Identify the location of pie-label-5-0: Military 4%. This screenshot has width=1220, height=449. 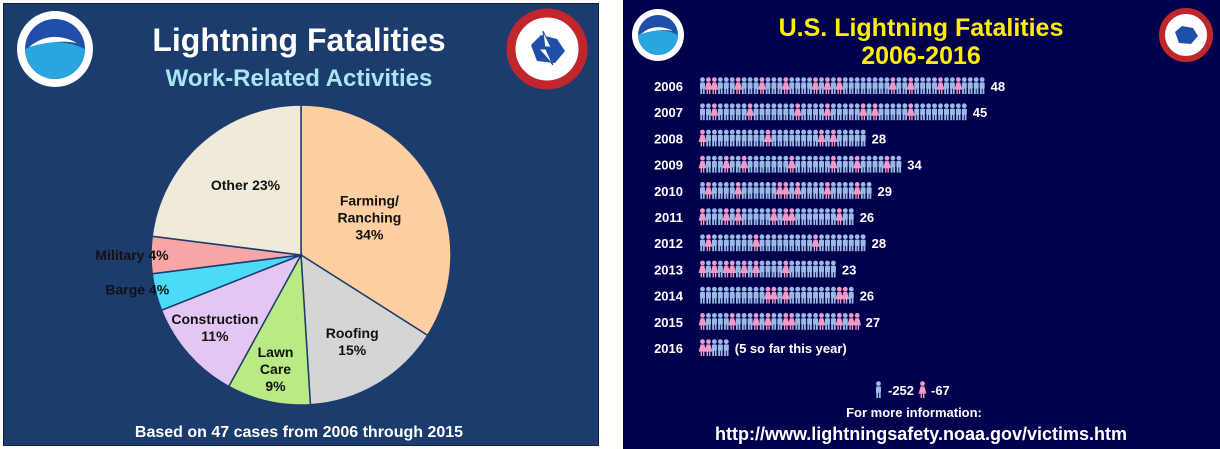
(132, 255).